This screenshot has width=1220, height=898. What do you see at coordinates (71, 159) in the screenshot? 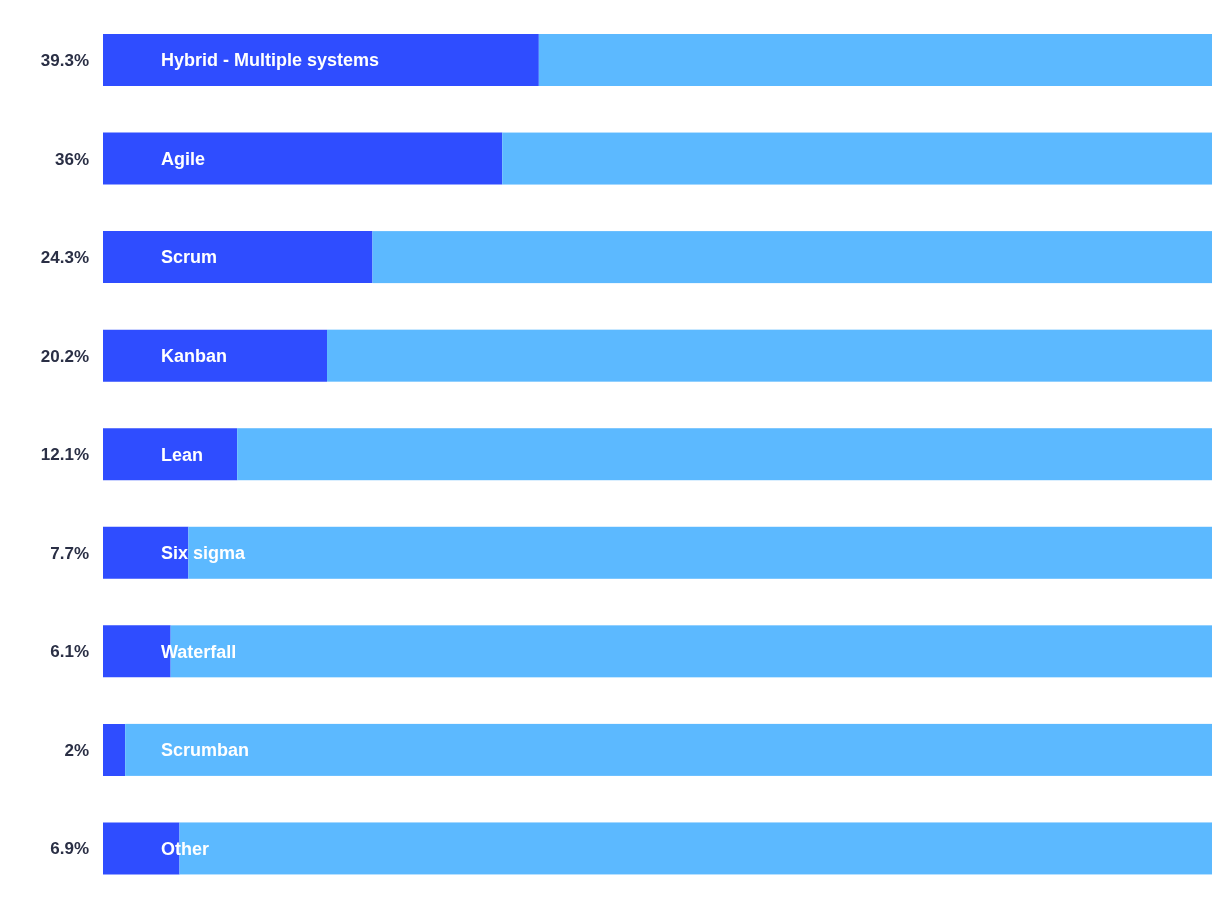
I see `data-label: 36%` at bounding box center [71, 159].